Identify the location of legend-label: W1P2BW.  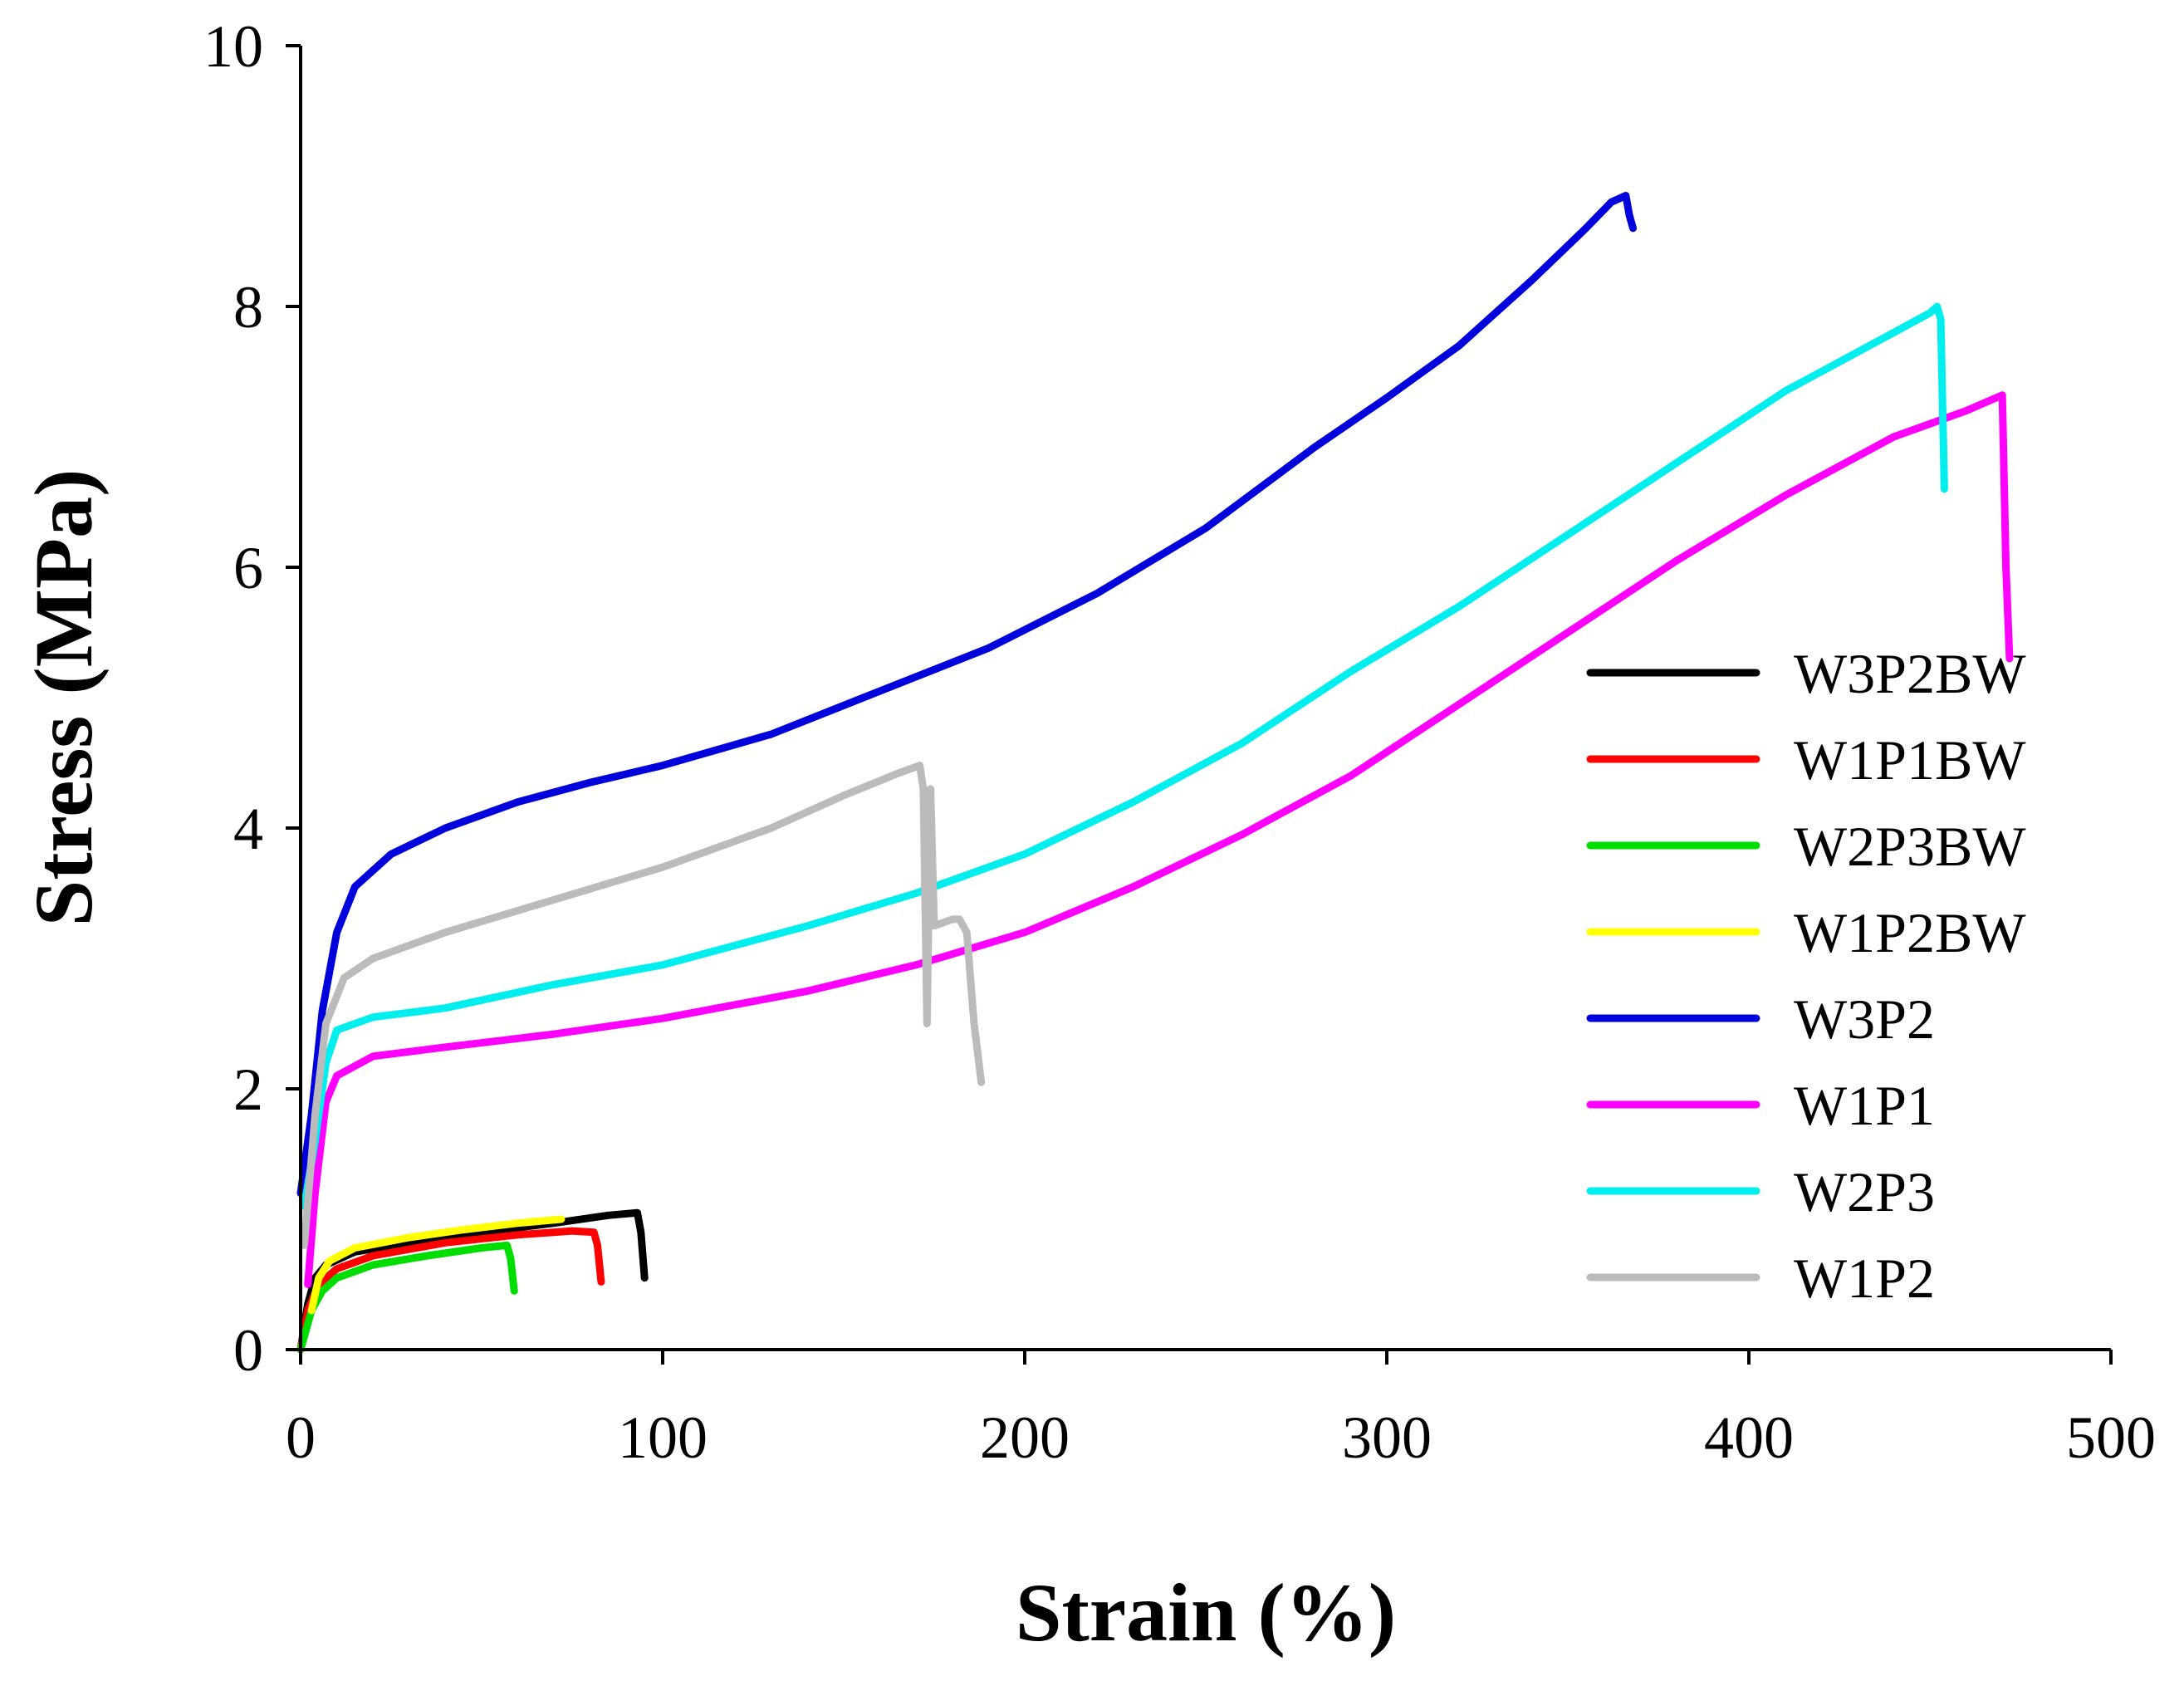
(1910, 933).